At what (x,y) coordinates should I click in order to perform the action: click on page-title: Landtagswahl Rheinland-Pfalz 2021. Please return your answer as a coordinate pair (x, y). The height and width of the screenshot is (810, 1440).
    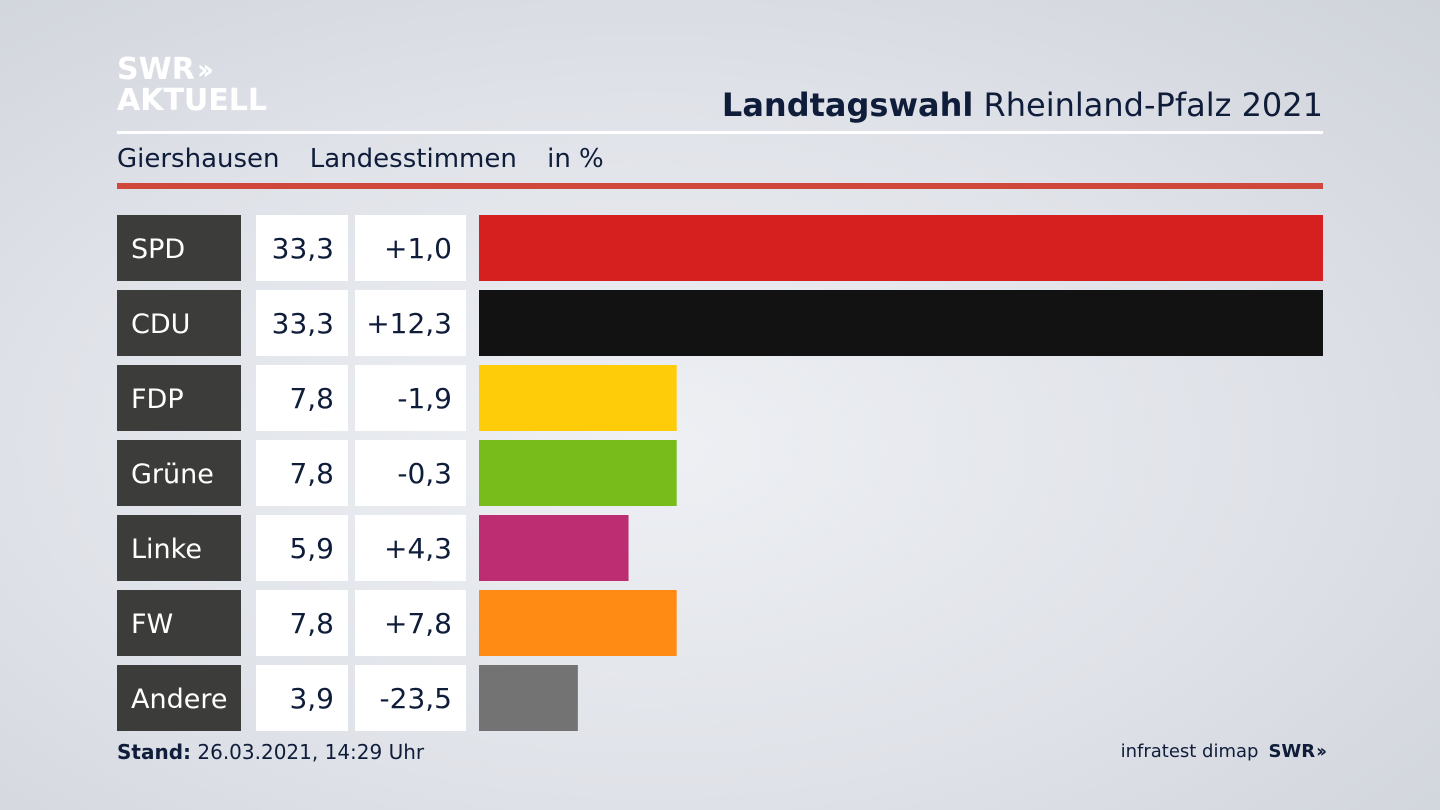
    Looking at the image, I should click on (1022, 105).